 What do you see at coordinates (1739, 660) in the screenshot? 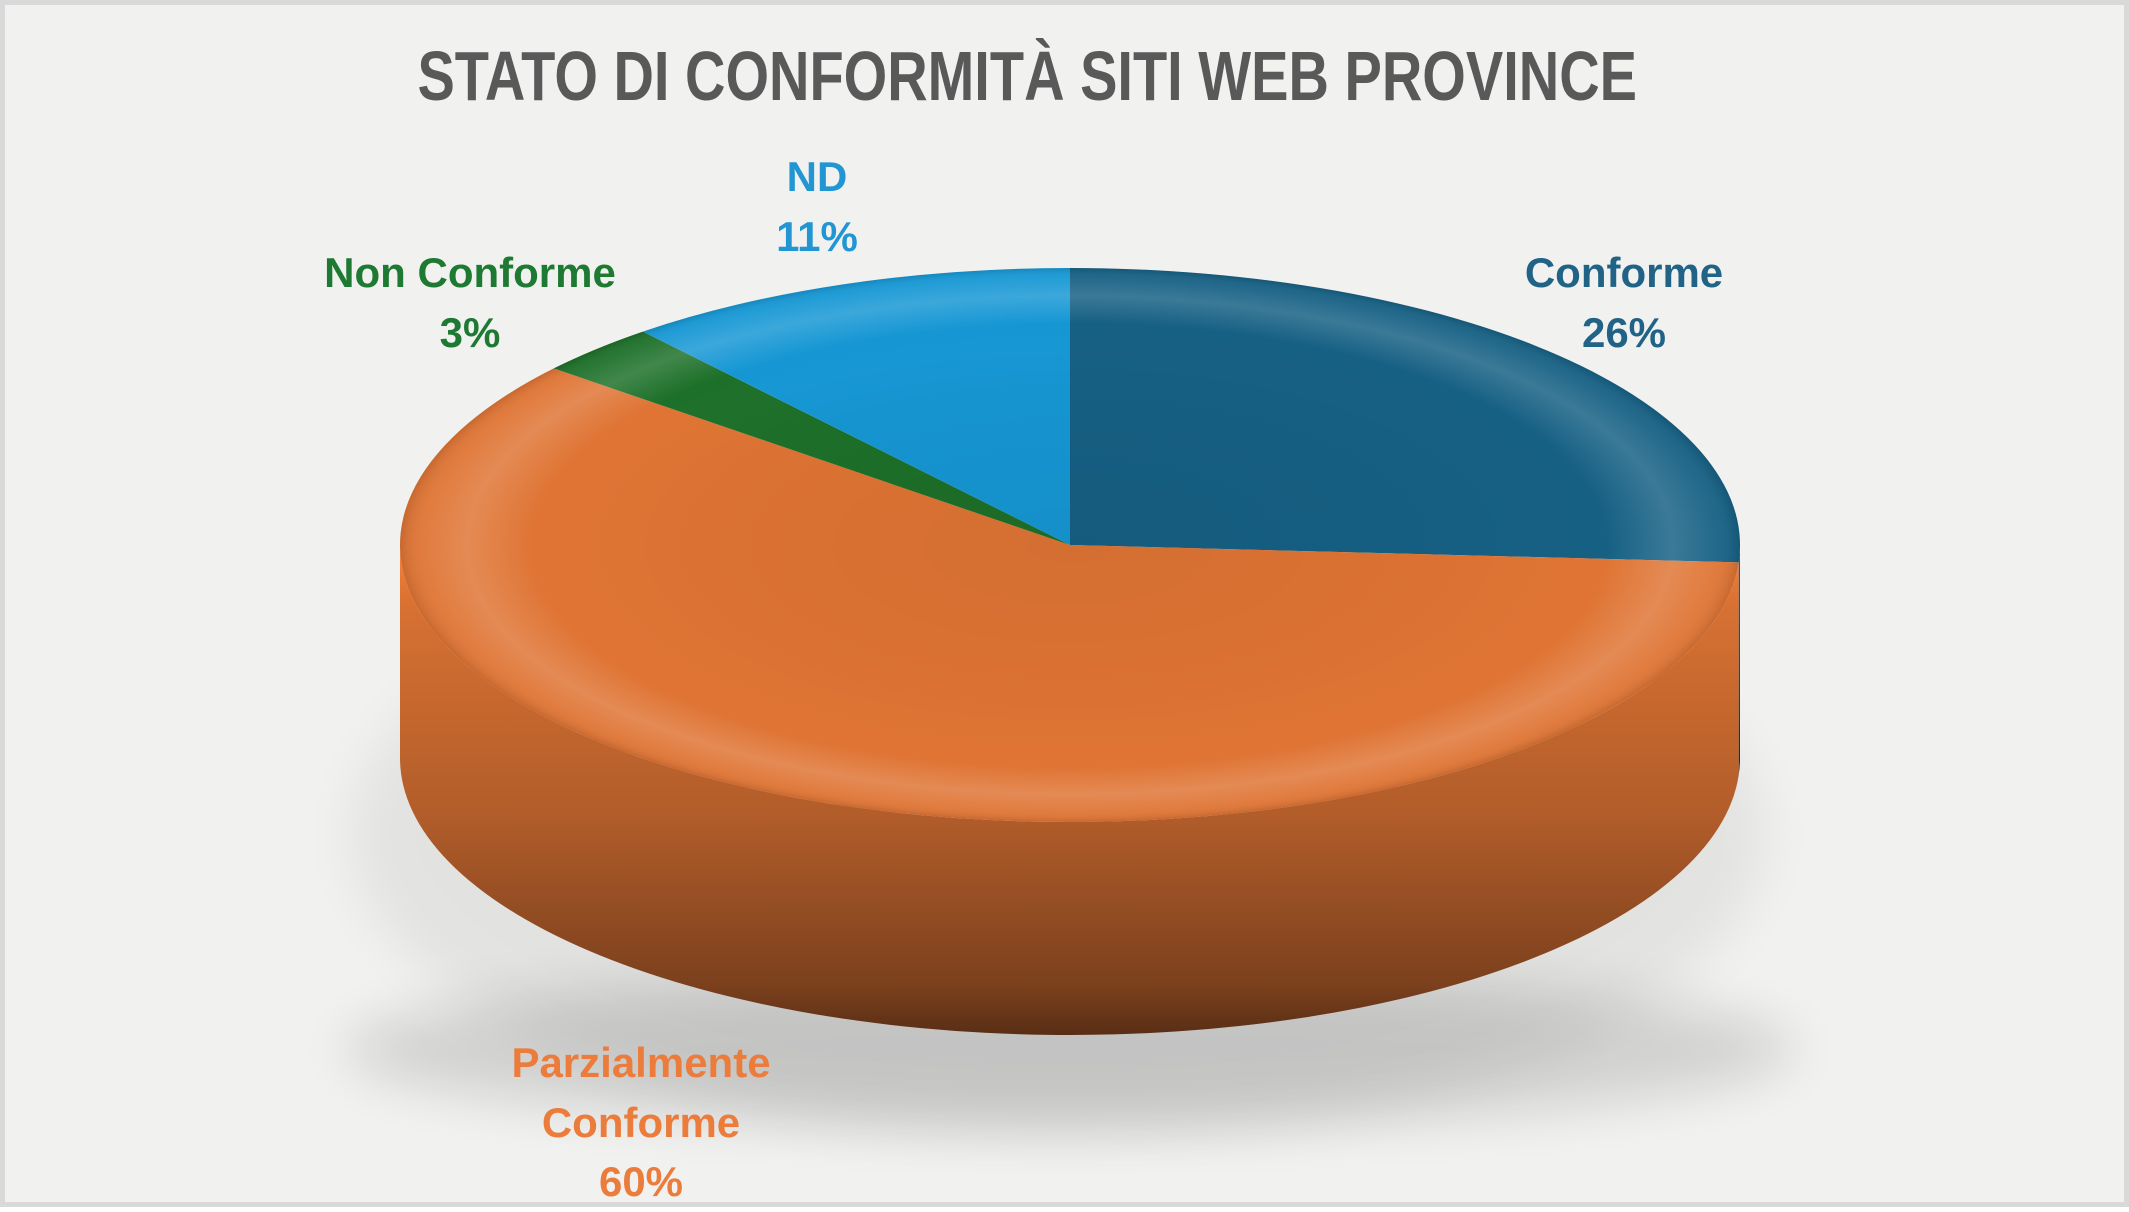
I see `pie-side-conforme` at bounding box center [1739, 660].